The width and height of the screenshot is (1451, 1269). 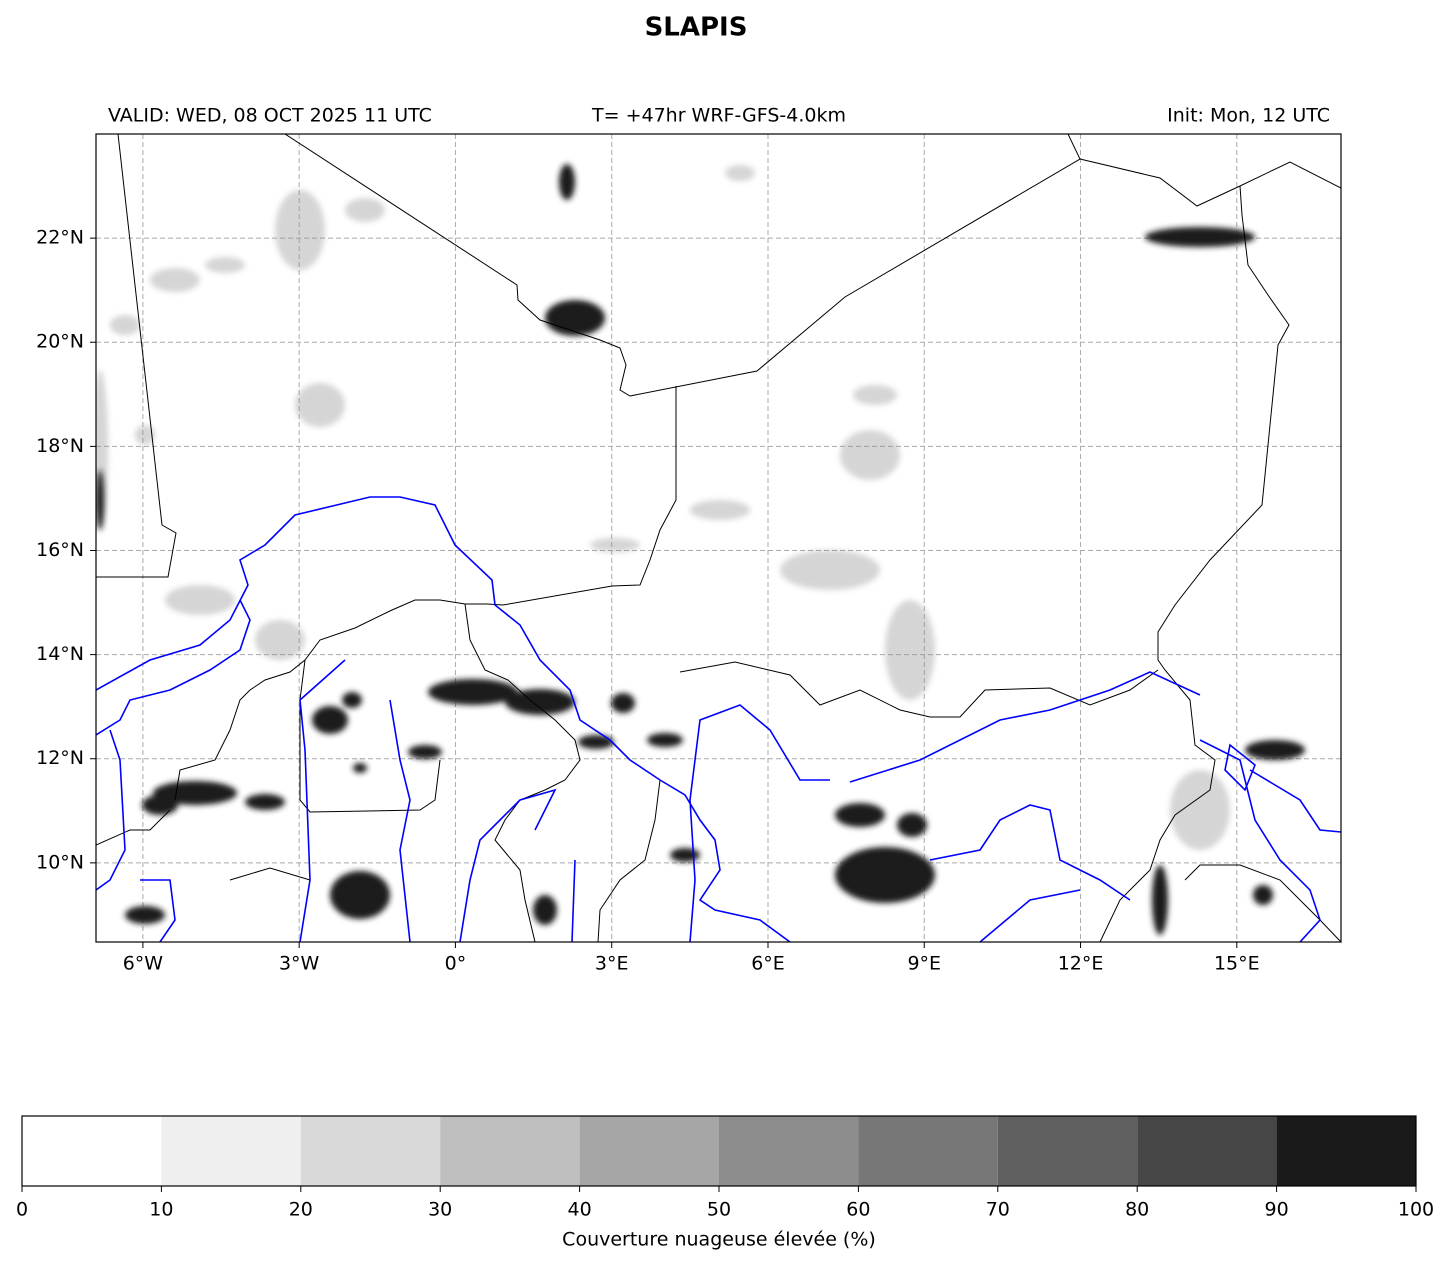 What do you see at coordinates (696, 28) in the screenshot?
I see `title: SLAPIS` at bounding box center [696, 28].